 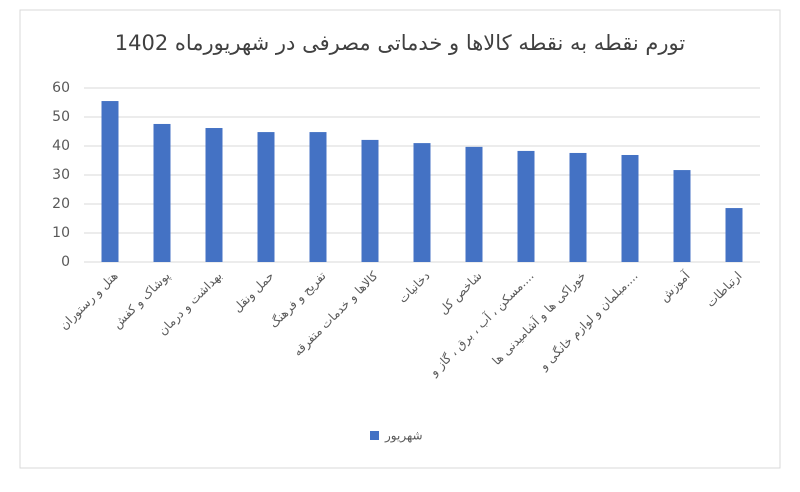 I want to click on legend-label: شهریور, so click(x=403, y=436).